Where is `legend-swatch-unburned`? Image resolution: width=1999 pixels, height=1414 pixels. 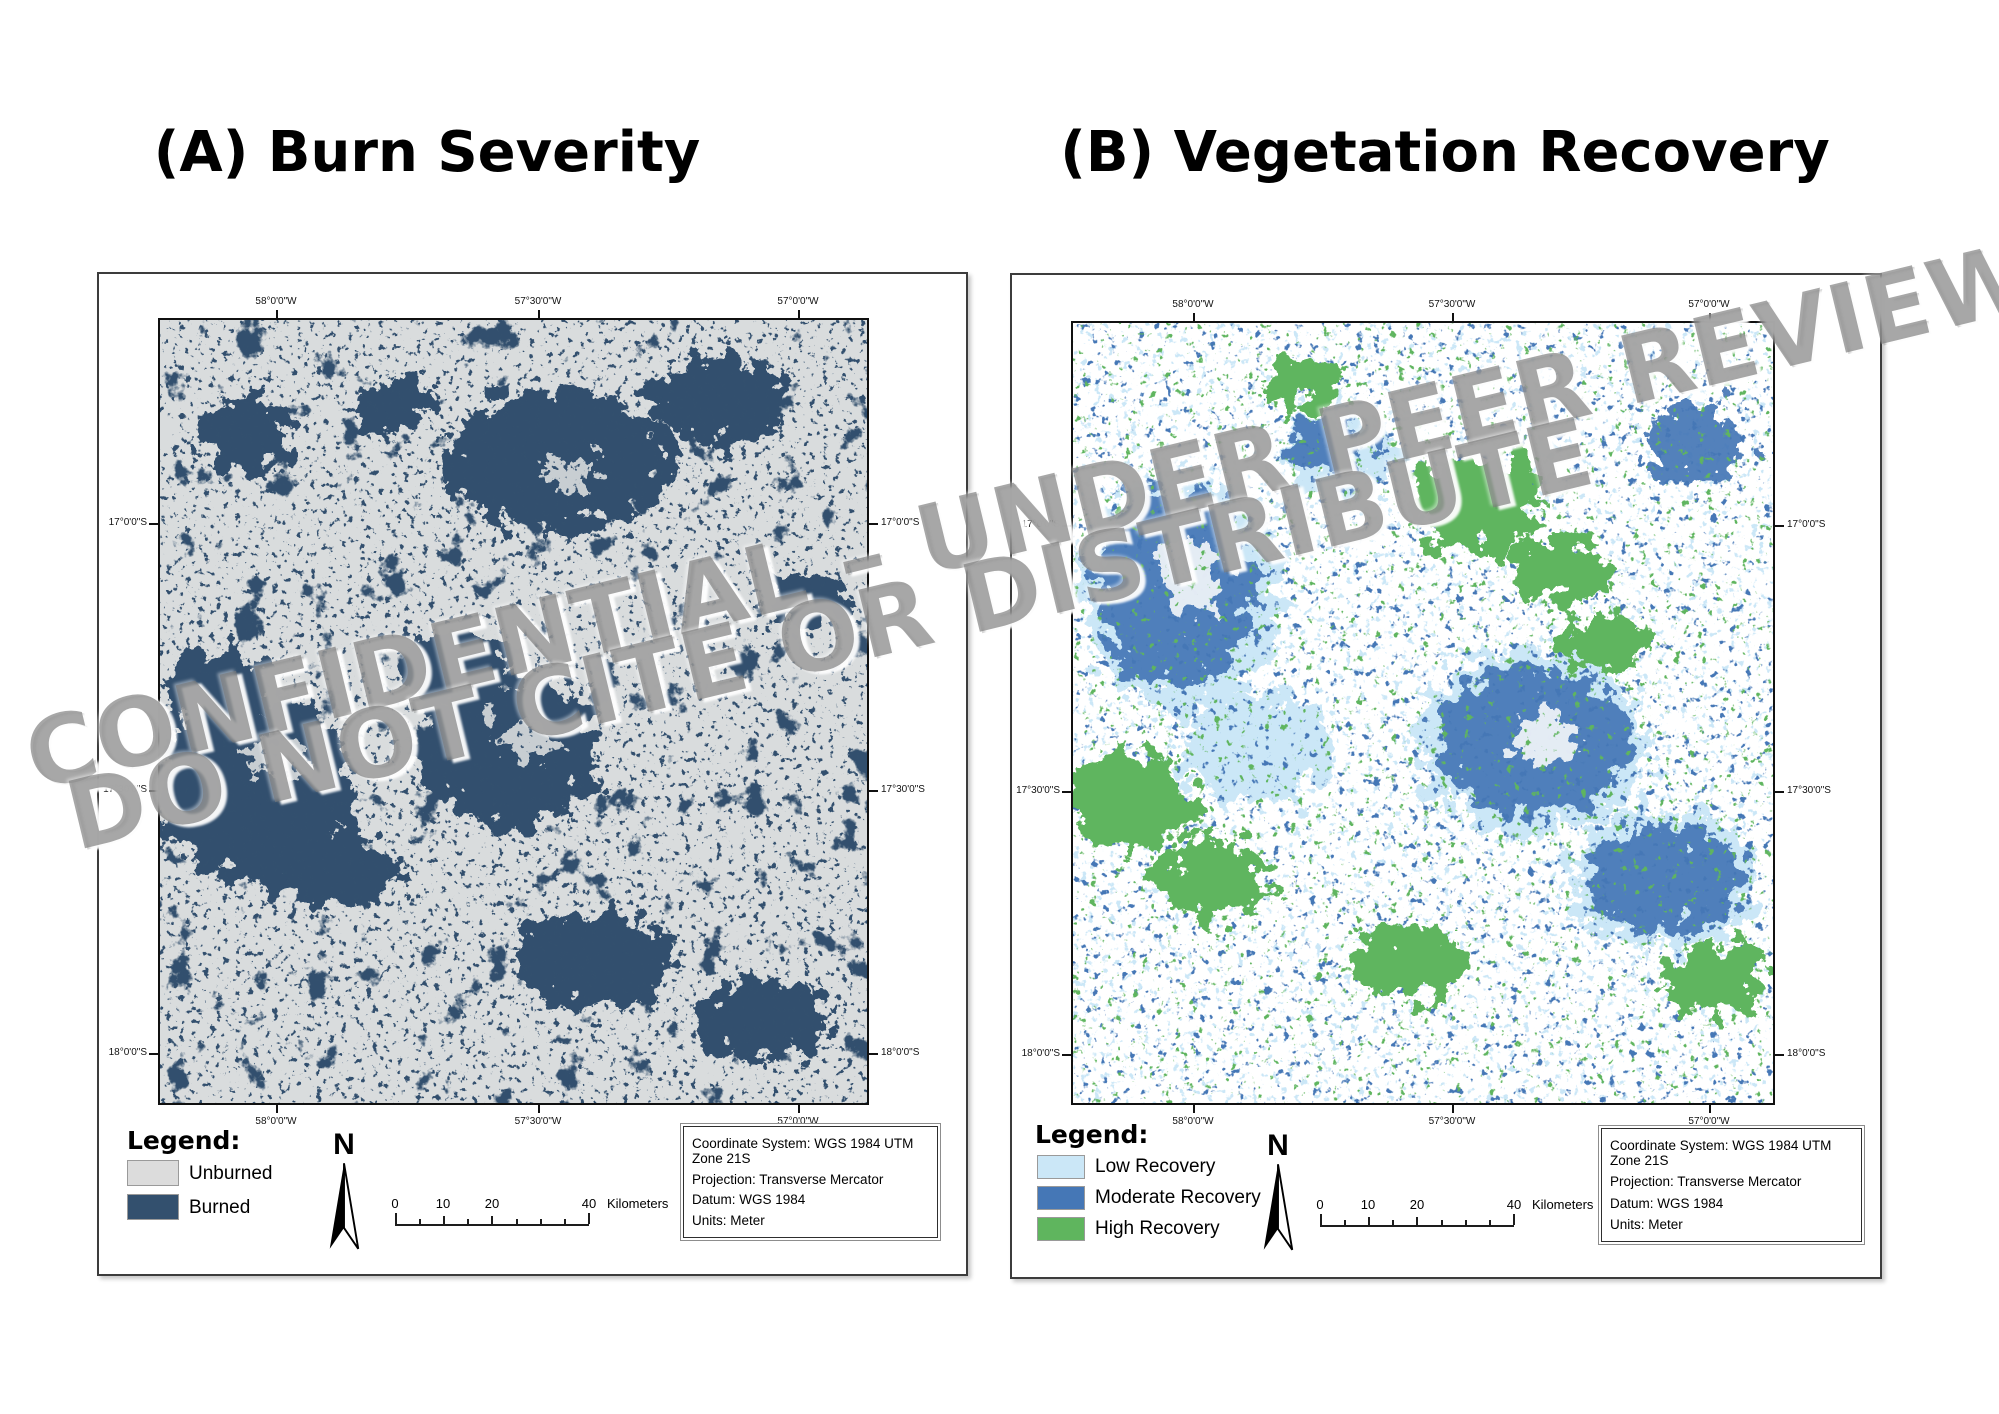
legend-swatch-unburned is located at coordinates (153, 1173).